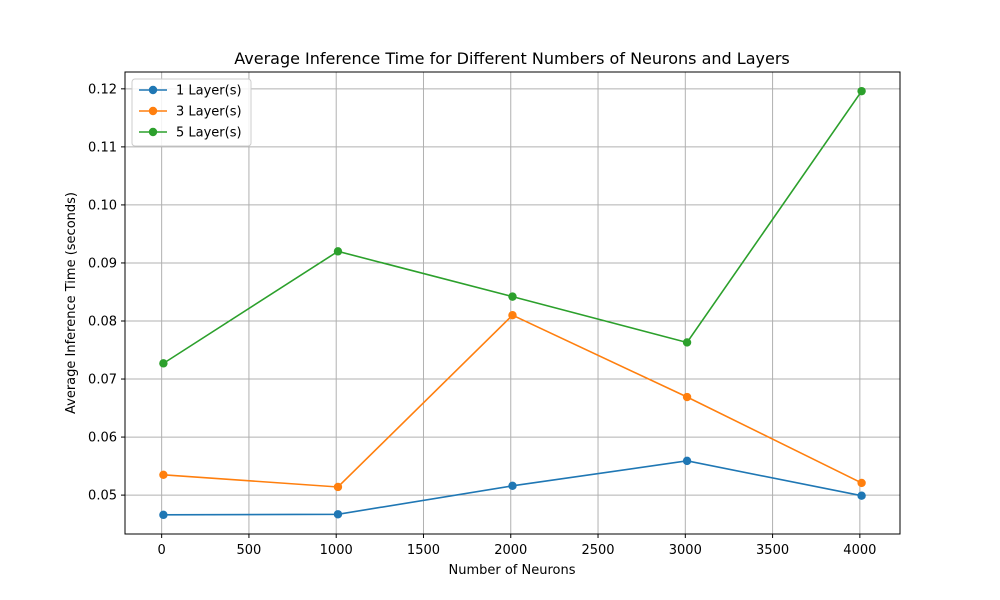 This screenshot has height=600, width=1000. I want to click on x-tick-label: 1500, so click(423, 550).